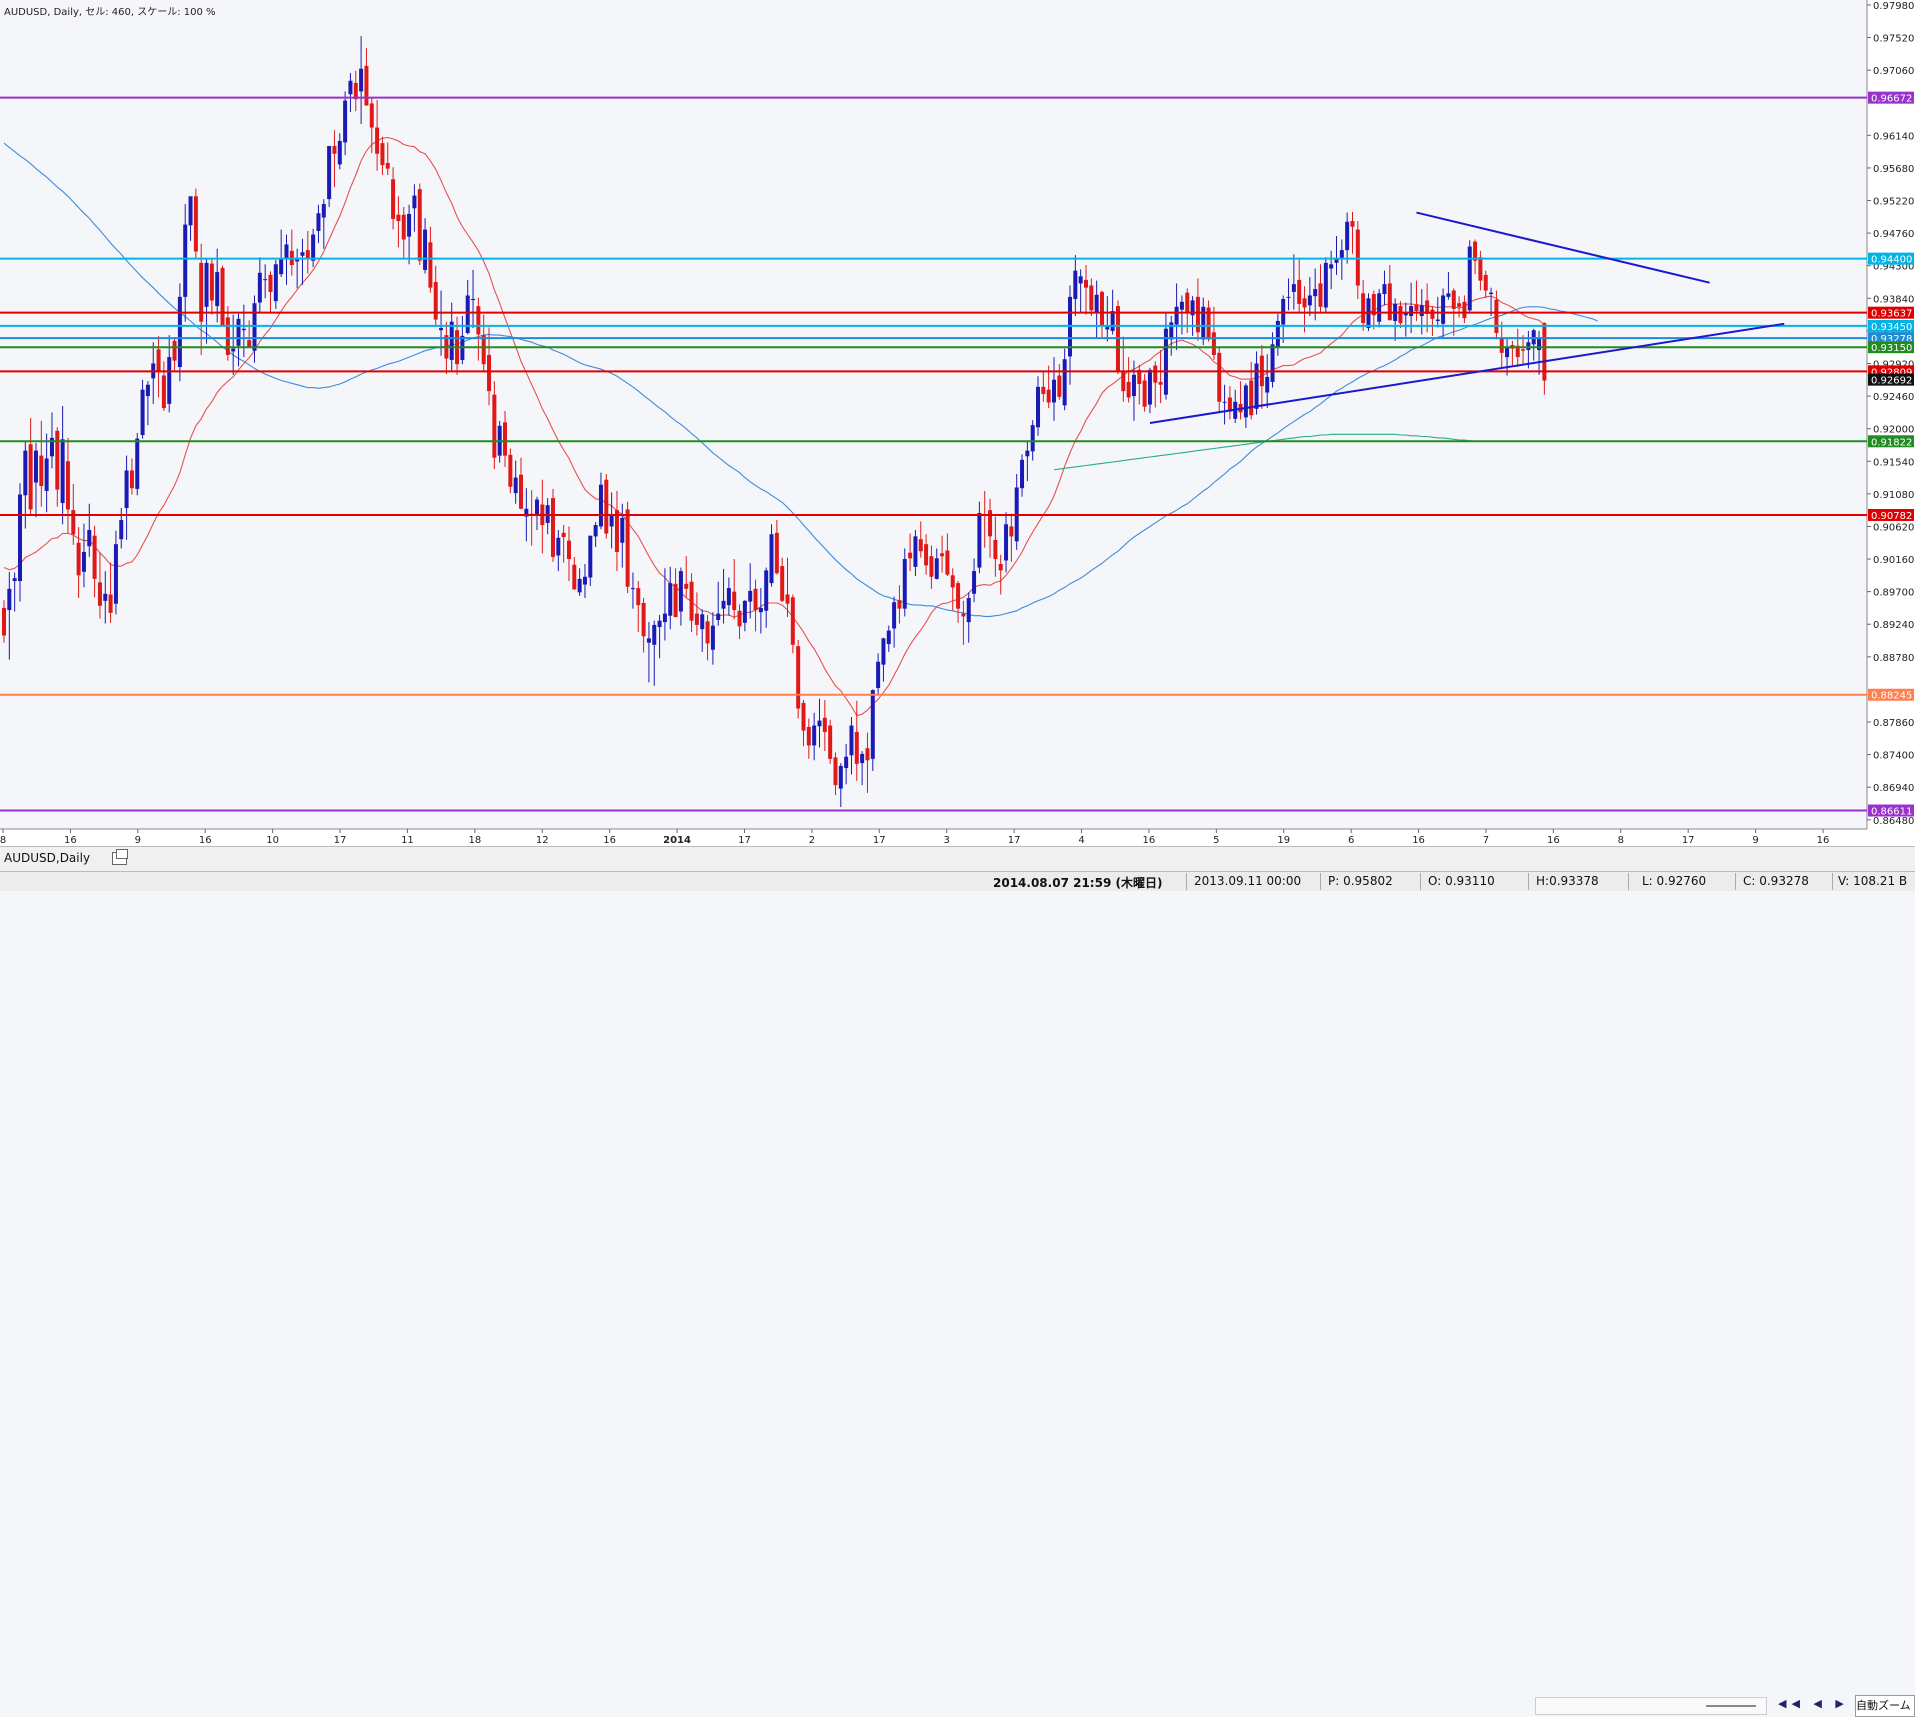  I want to click on level-price-tag-label: 0.91822, so click(1891, 442).